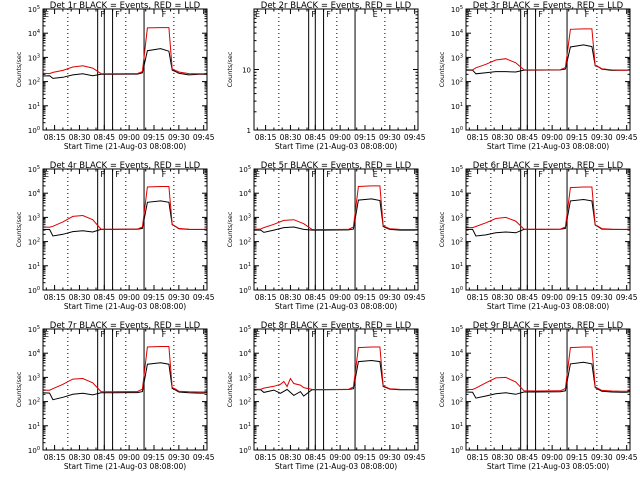 Image resolution: width=640 pixels, height=480 pixels. What do you see at coordinates (104, 457) in the screenshot?
I see `x-tick-label: 08:45` at bounding box center [104, 457].